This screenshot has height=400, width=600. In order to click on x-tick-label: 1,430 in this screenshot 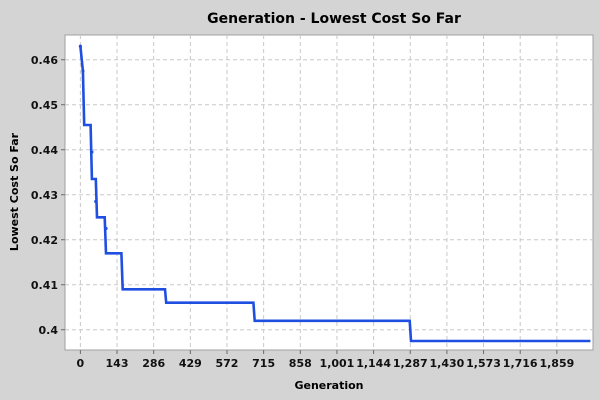, I will do `click(447, 363)`.